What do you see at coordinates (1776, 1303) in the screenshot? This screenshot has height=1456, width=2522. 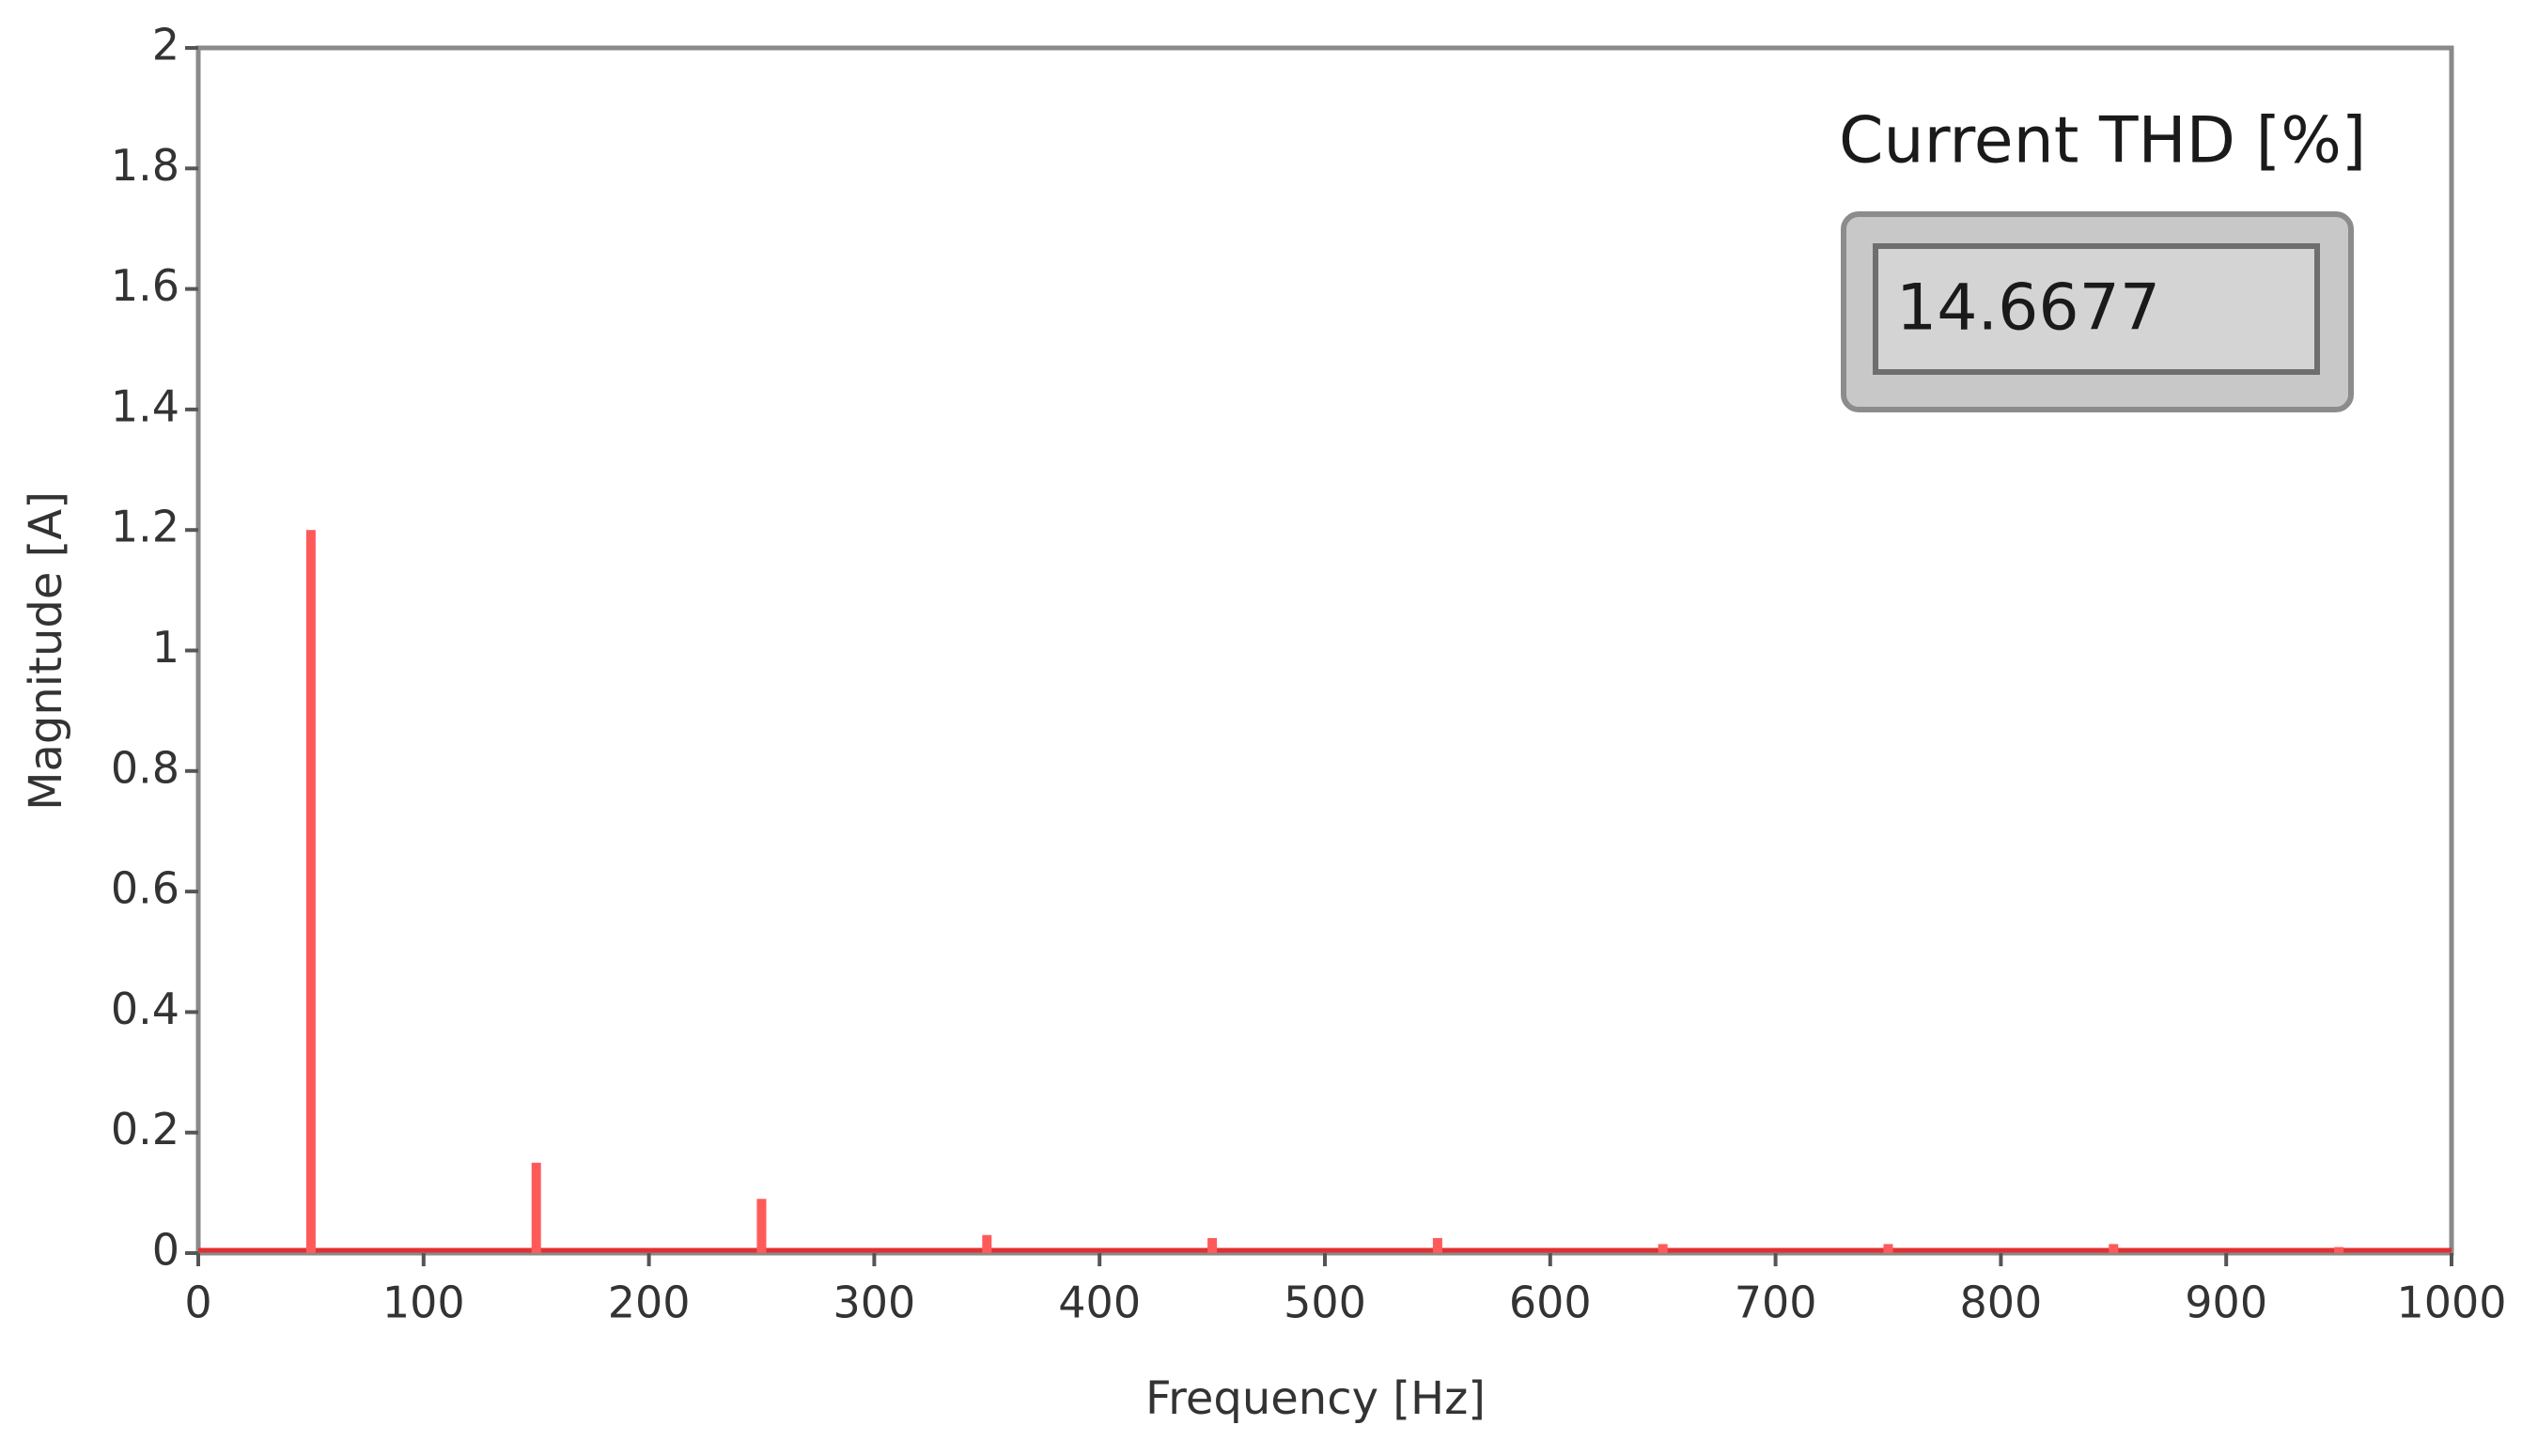 I see `x-tick-label: 700` at bounding box center [1776, 1303].